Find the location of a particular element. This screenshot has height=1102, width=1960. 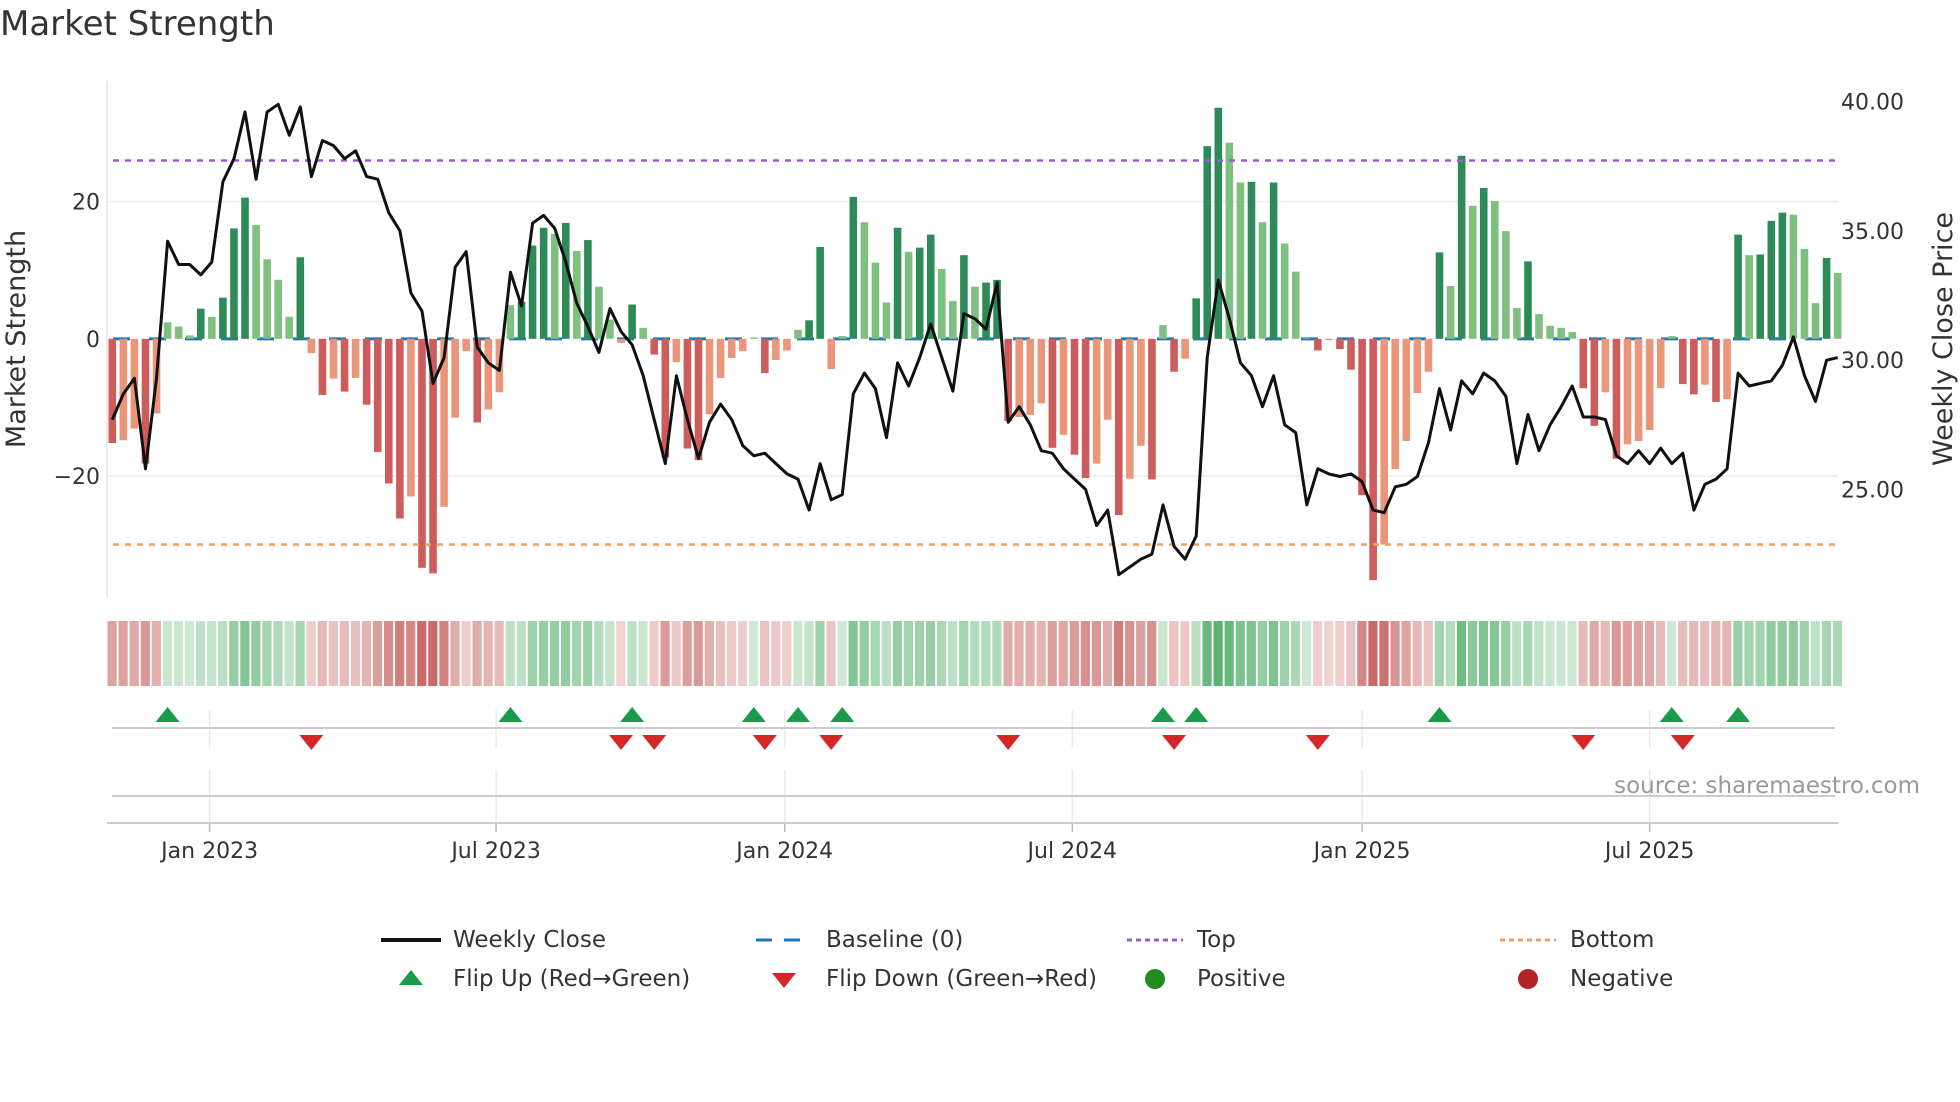

x-tick-label: Jan 2025 is located at coordinates (1361, 851).